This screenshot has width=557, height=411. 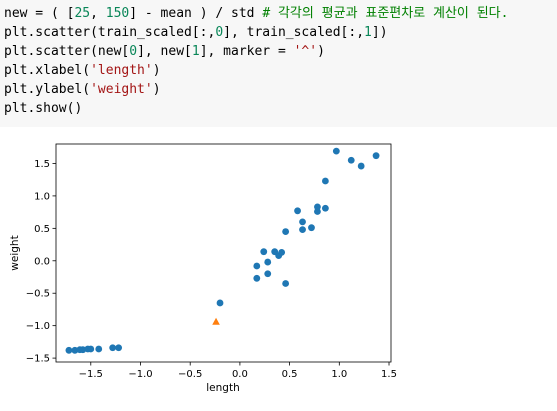 I want to click on code-token: ], new[, so click(x=164, y=51).